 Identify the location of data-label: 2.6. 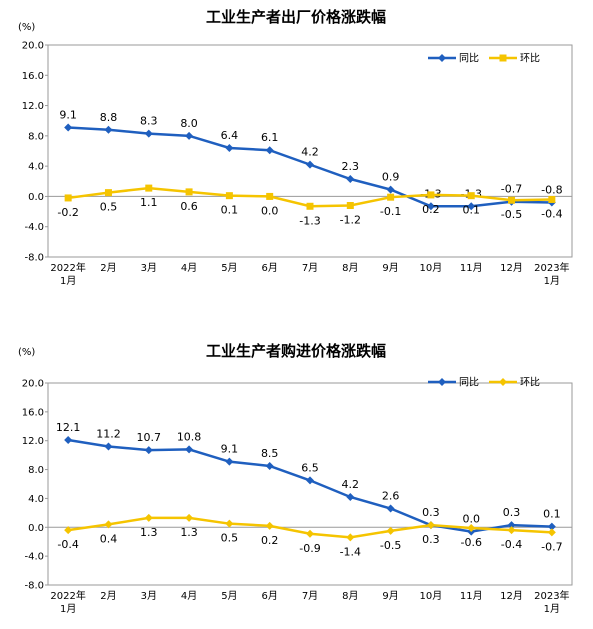
(391, 496).